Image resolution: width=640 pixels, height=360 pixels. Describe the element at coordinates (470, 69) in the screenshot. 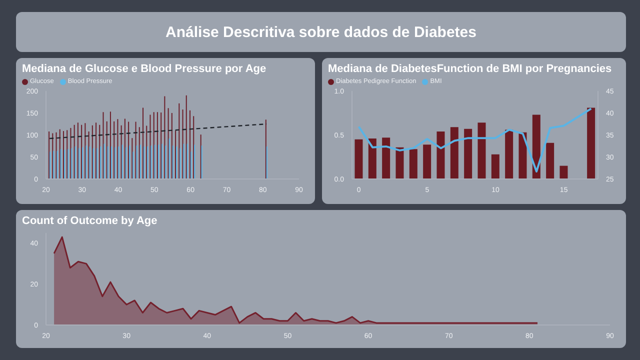

I see `chart-title: Mediana de DiabetesFunction de BMI por Pregnancies` at that location.